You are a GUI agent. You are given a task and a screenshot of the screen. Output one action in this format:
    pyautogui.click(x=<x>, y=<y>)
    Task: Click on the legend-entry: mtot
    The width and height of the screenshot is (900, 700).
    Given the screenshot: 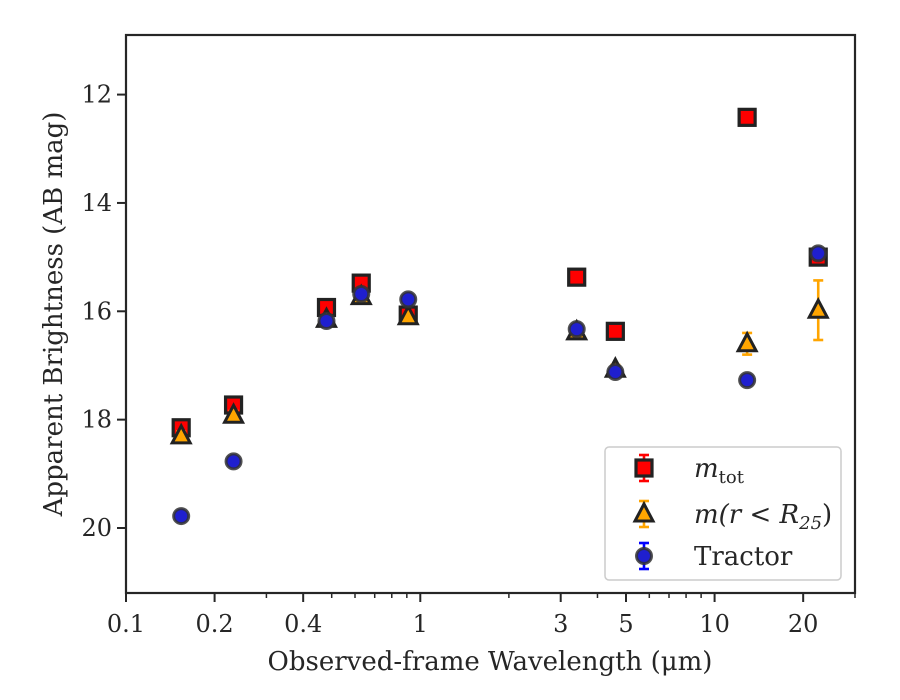 What is the action you would take?
    pyautogui.click(x=689, y=470)
    